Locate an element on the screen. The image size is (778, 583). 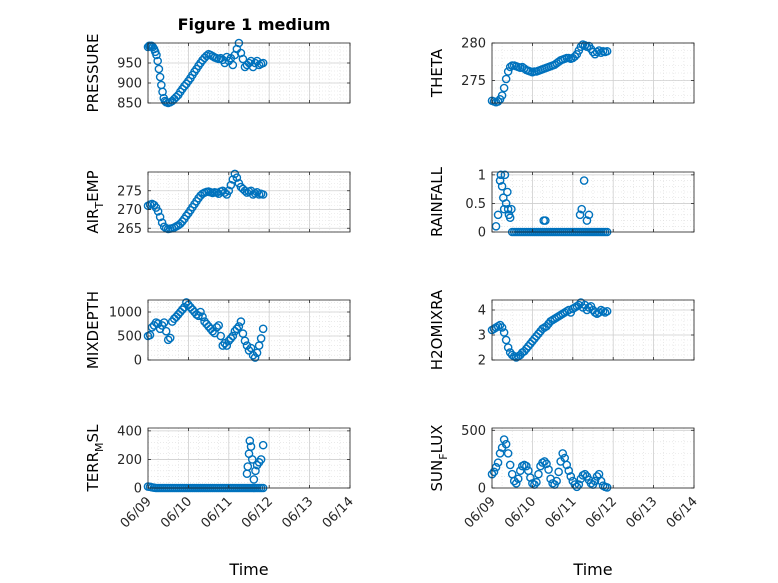
y-tick-label: 900 is located at coordinates (129, 84).